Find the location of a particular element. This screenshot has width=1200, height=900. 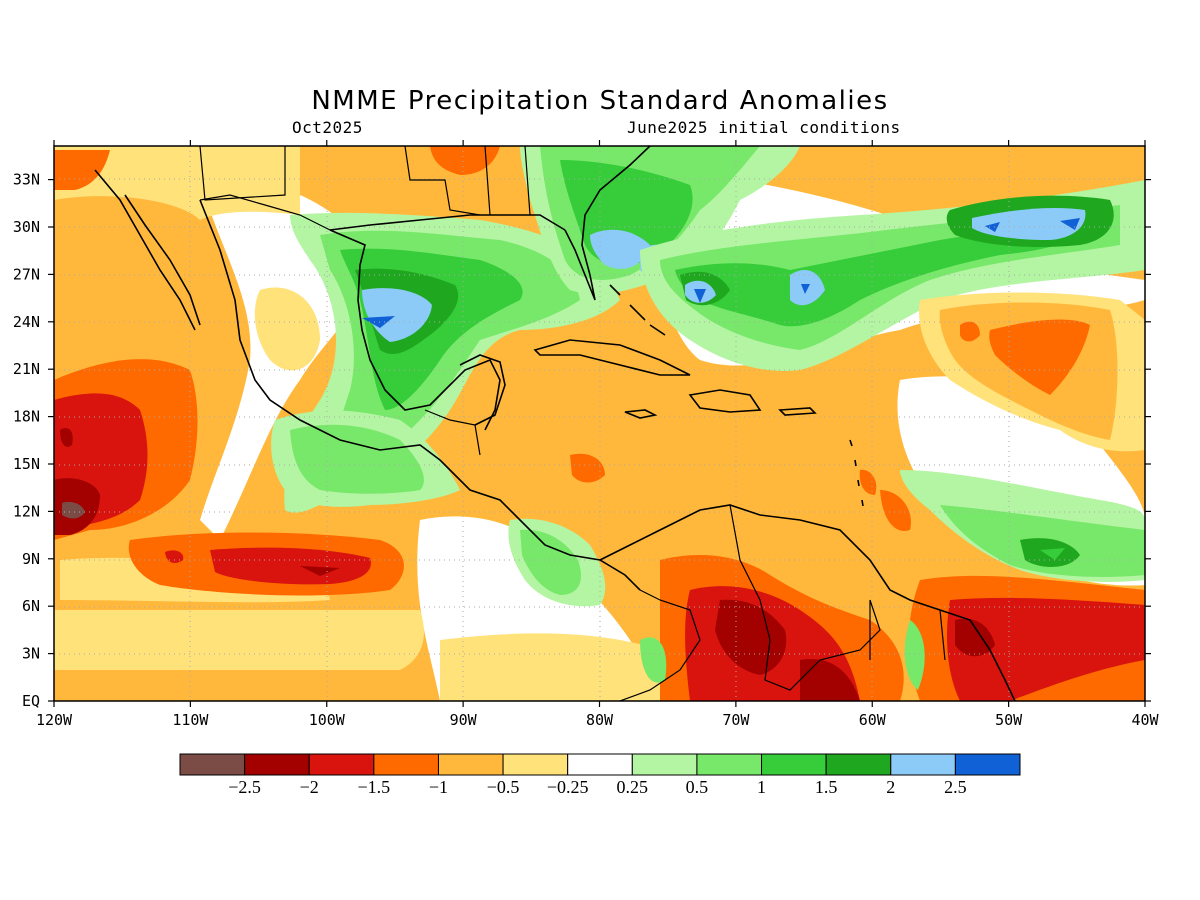

lat-tick-label: 9N is located at coordinates (31, 559).